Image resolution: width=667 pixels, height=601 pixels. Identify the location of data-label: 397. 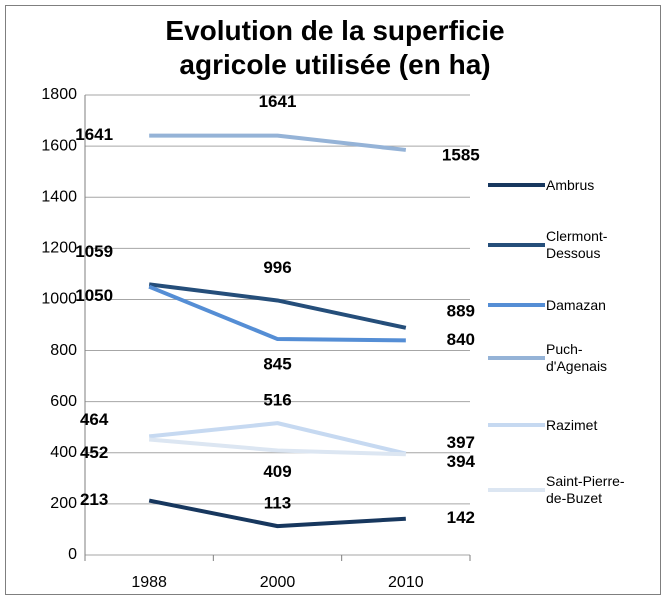
(461, 442).